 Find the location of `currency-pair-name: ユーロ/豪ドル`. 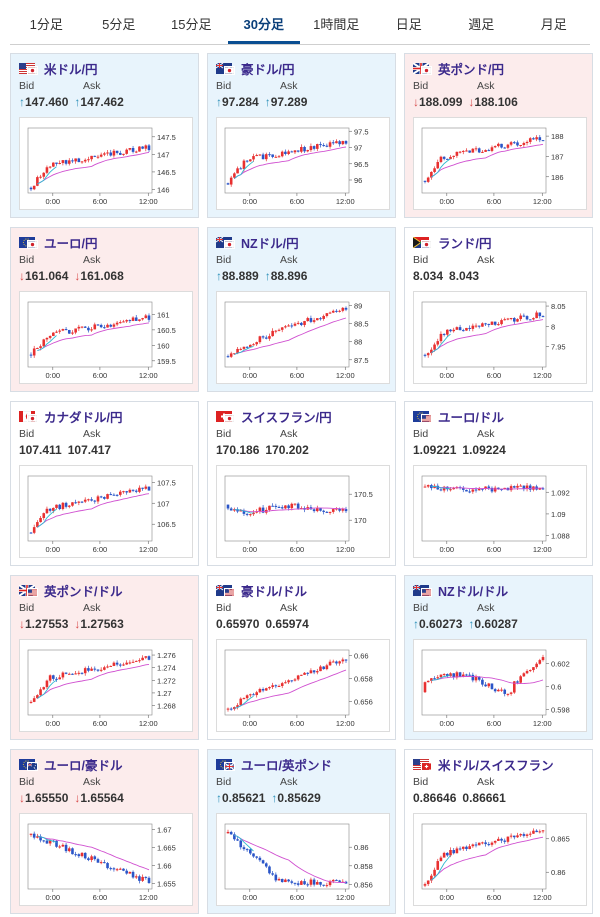

currency-pair-name: ユーロ/豪ドル is located at coordinates (83, 765).